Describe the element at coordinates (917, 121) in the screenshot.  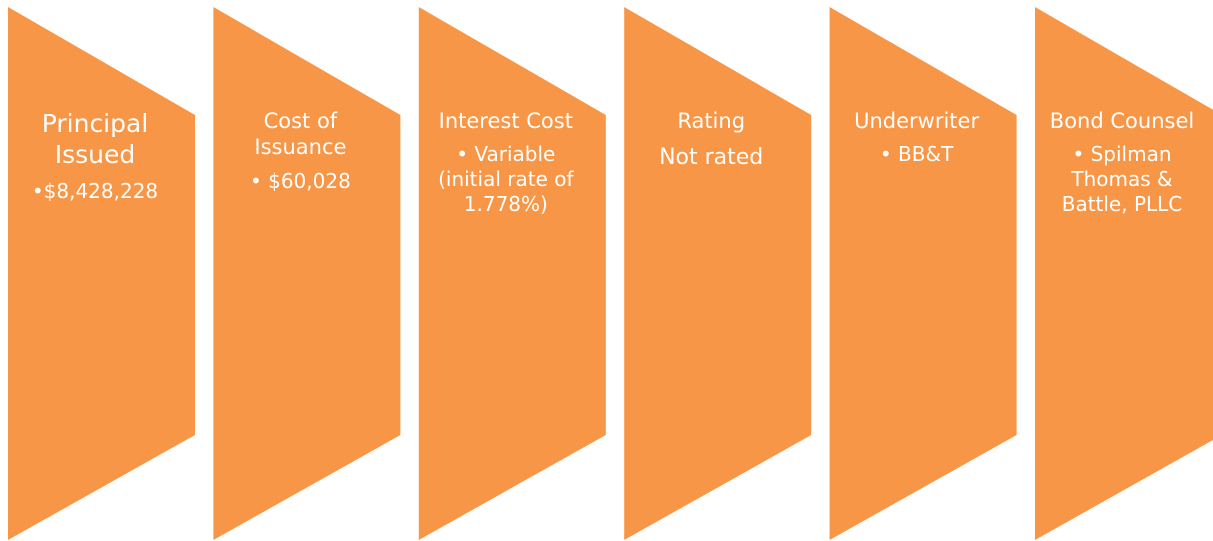
I see `step-title: Underwriter` at that location.